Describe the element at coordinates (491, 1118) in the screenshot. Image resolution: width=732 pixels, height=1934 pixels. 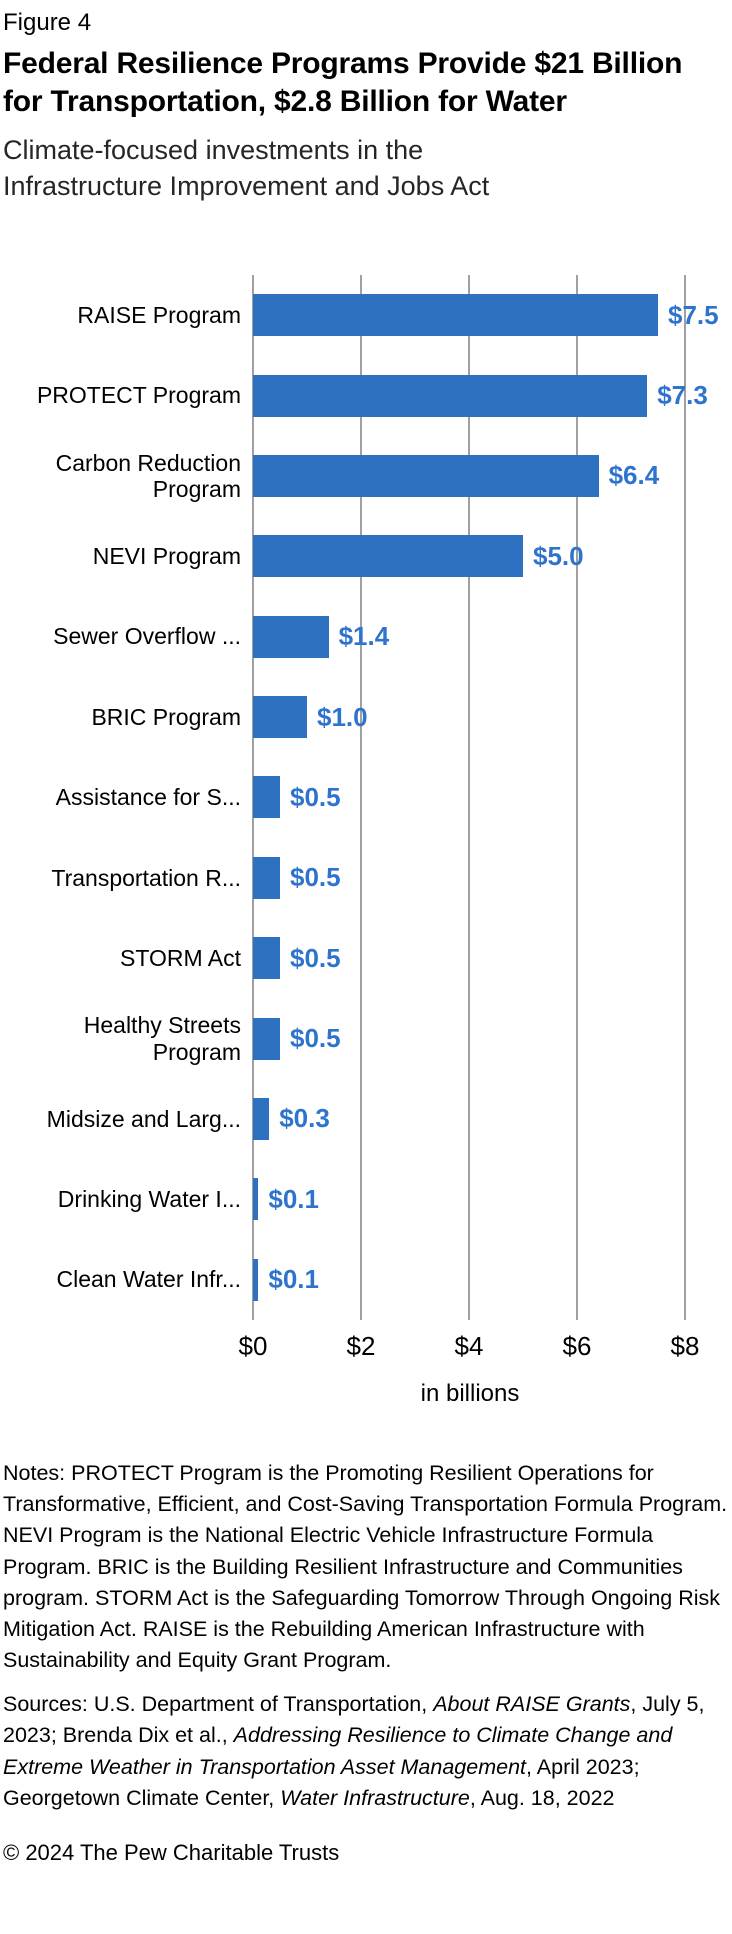
I see `bar-track: $0.3` at that location.